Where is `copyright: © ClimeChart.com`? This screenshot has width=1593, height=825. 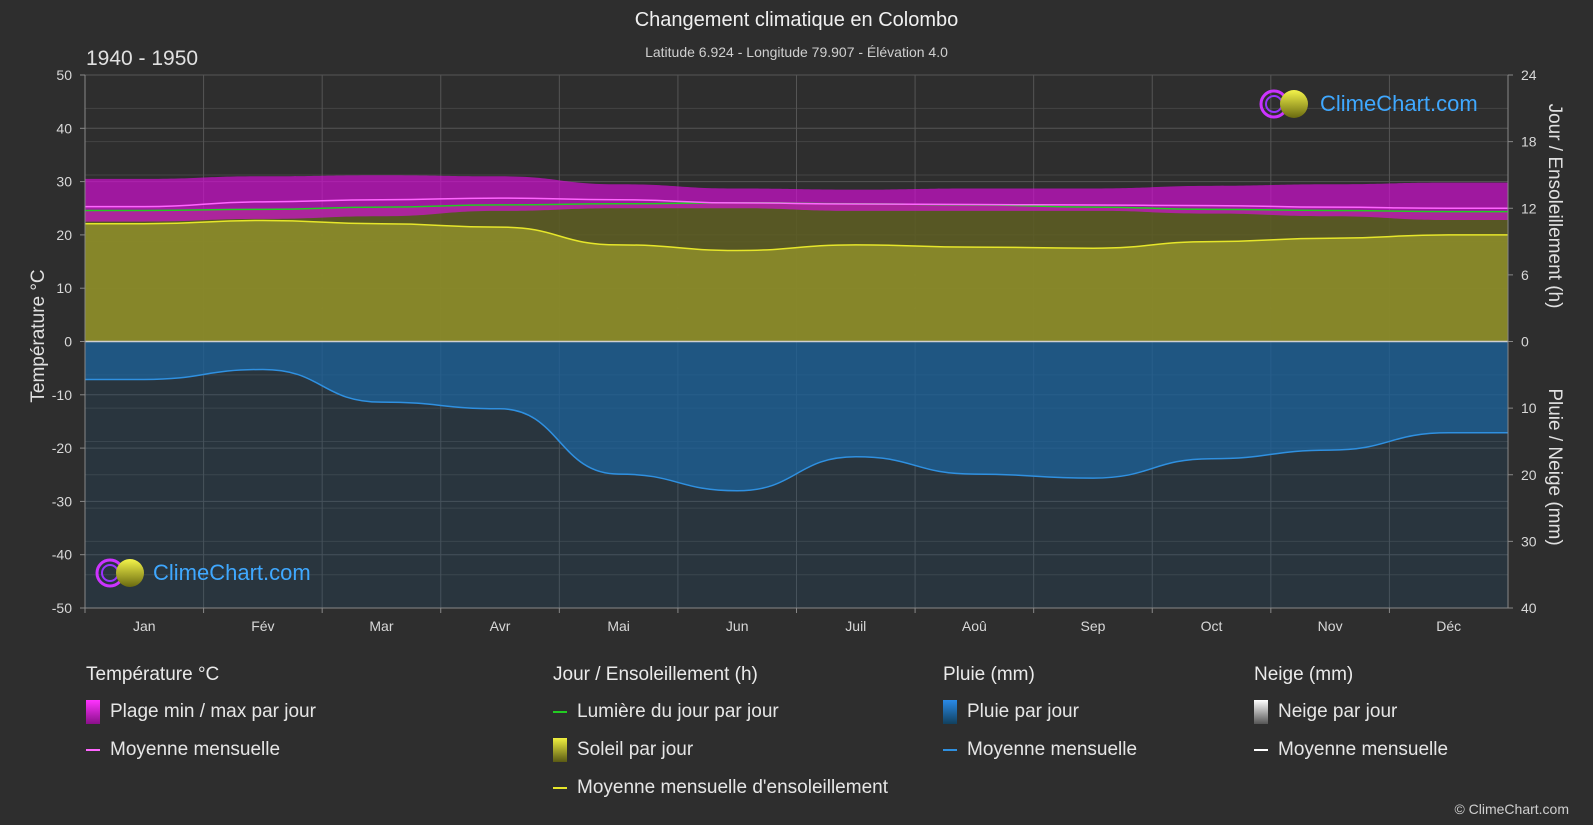
copyright: © ClimeChart.com is located at coordinates (1511, 809).